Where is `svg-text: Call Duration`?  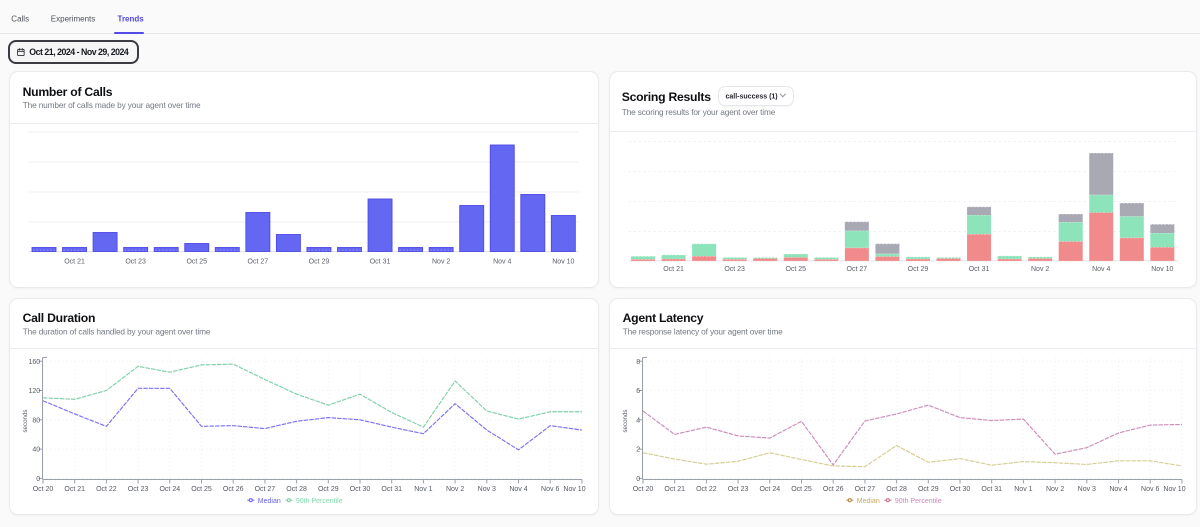 svg-text: Call Duration is located at coordinates (59, 318).